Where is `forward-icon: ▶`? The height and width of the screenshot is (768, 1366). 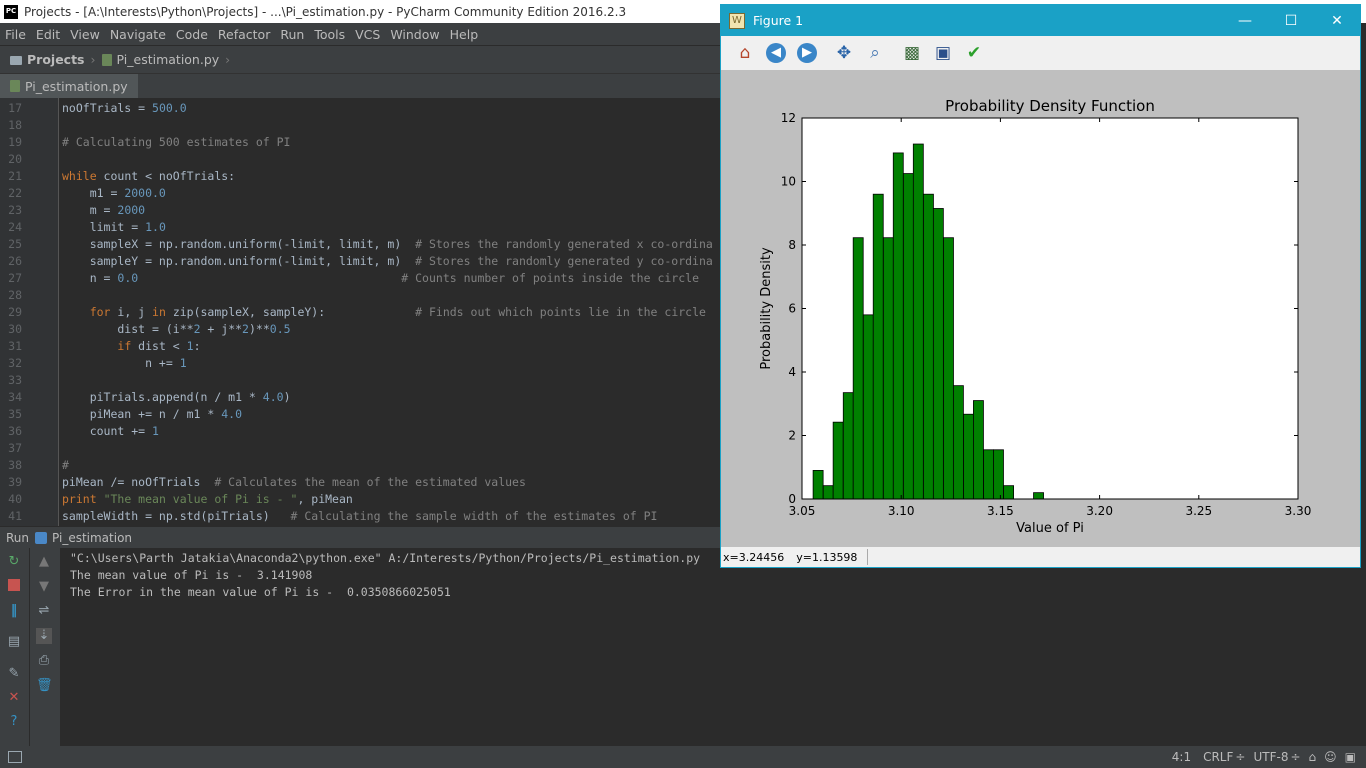
forward-icon: ▶ is located at coordinates (807, 53).